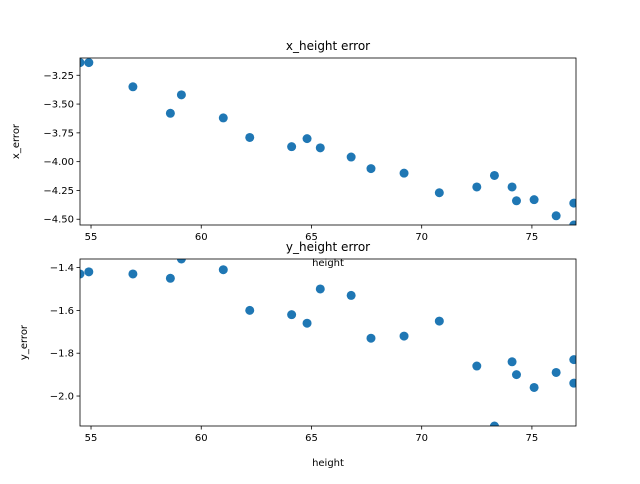  Describe the element at coordinates (58, 76) in the screenshot. I see `y-tick-label: −3.25` at that location.